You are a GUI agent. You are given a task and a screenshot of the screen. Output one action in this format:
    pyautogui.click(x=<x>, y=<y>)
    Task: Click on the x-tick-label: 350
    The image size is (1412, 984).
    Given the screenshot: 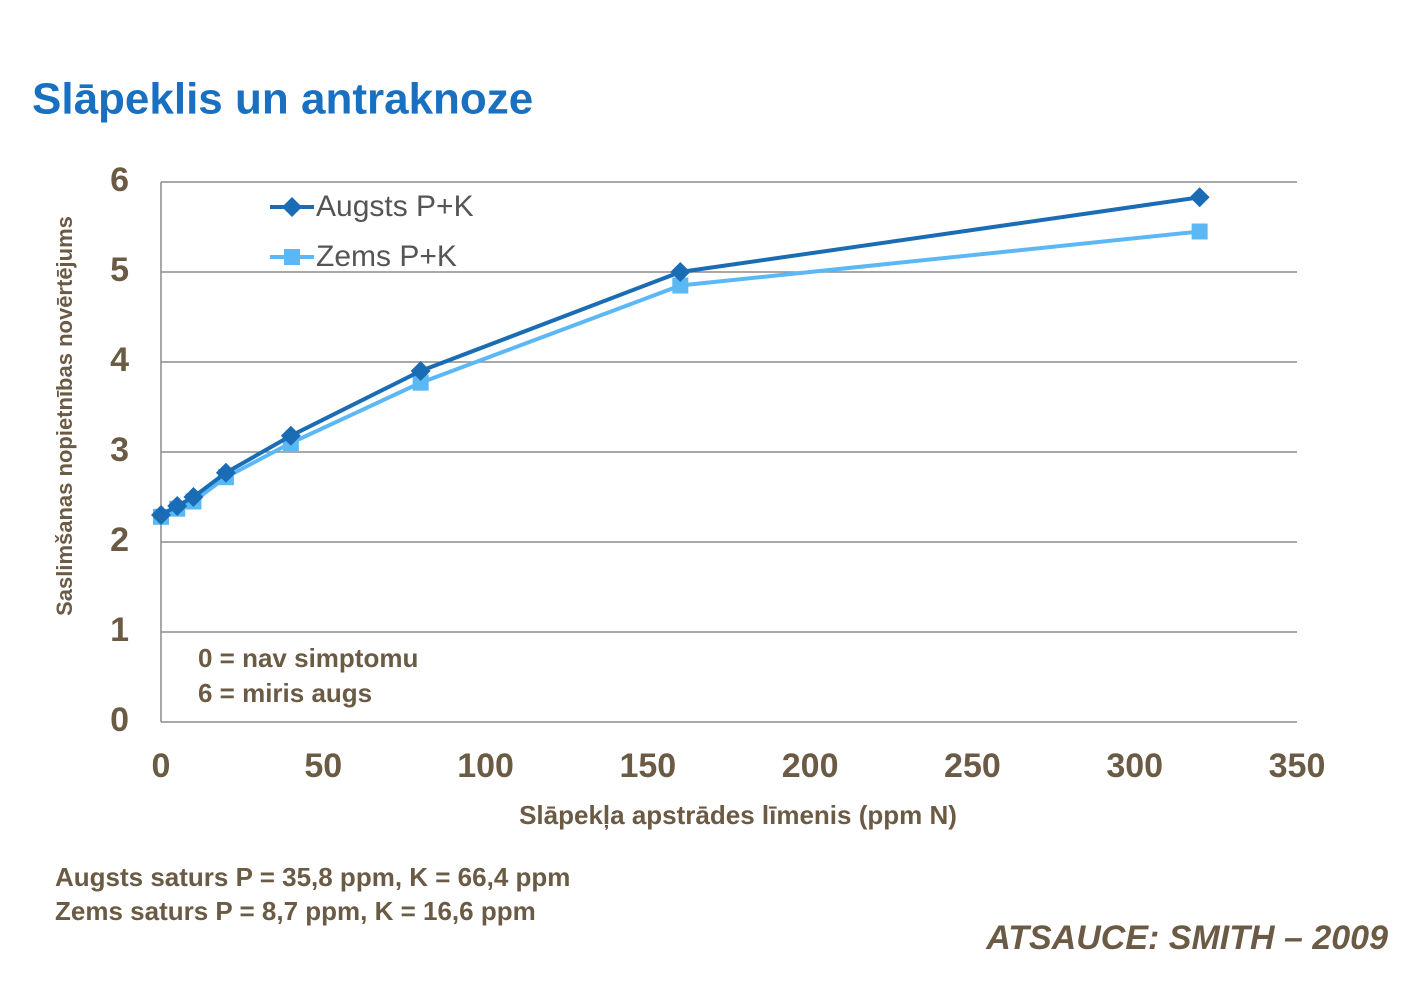 What is the action you would take?
    pyautogui.click(x=1297, y=766)
    